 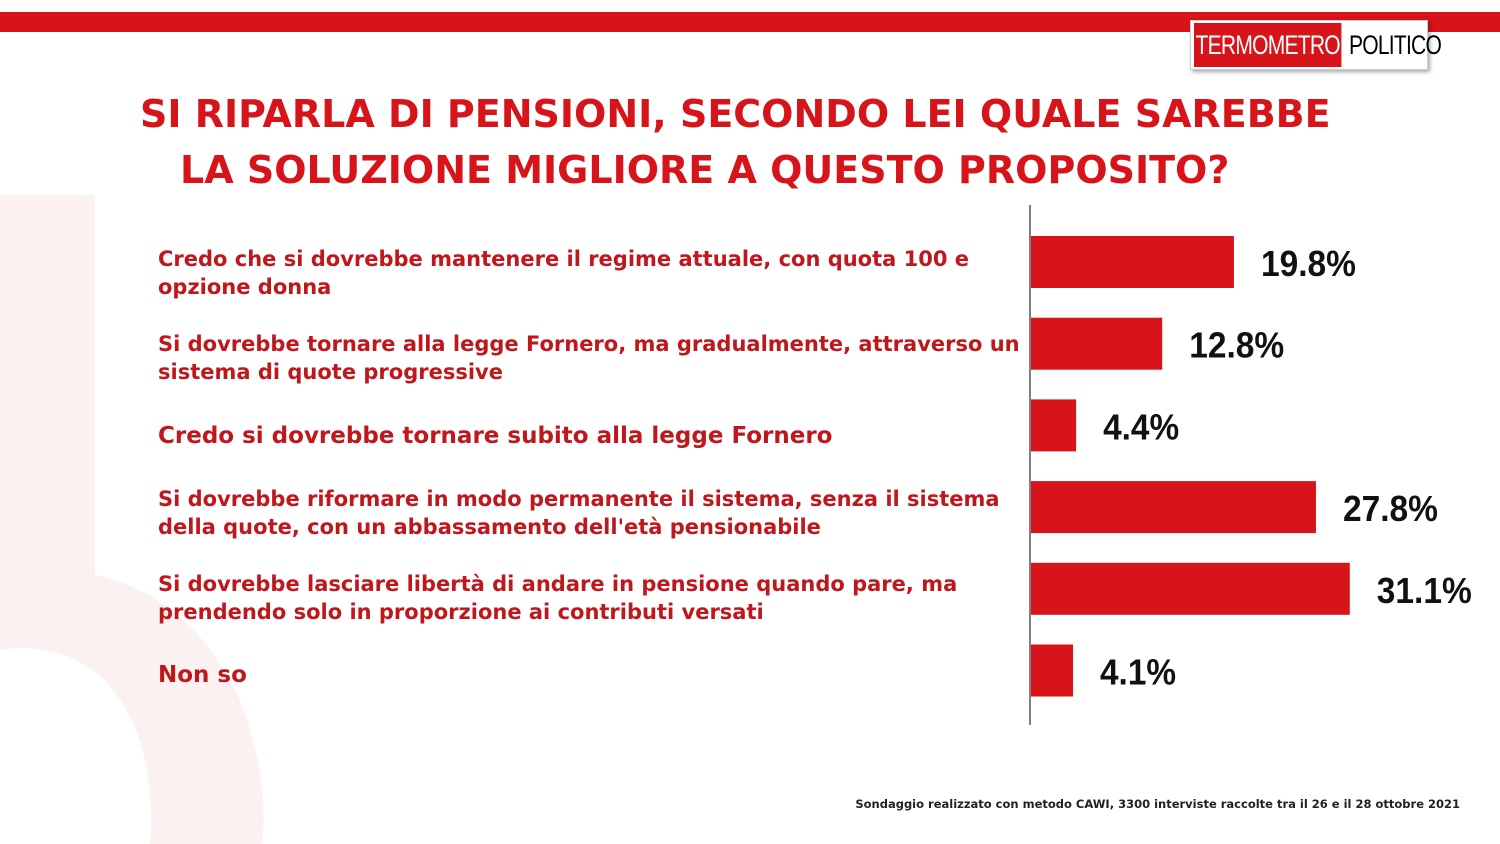 What do you see at coordinates (1308, 263) in the screenshot?
I see `data-label: 19.8%` at bounding box center [1308, 263].